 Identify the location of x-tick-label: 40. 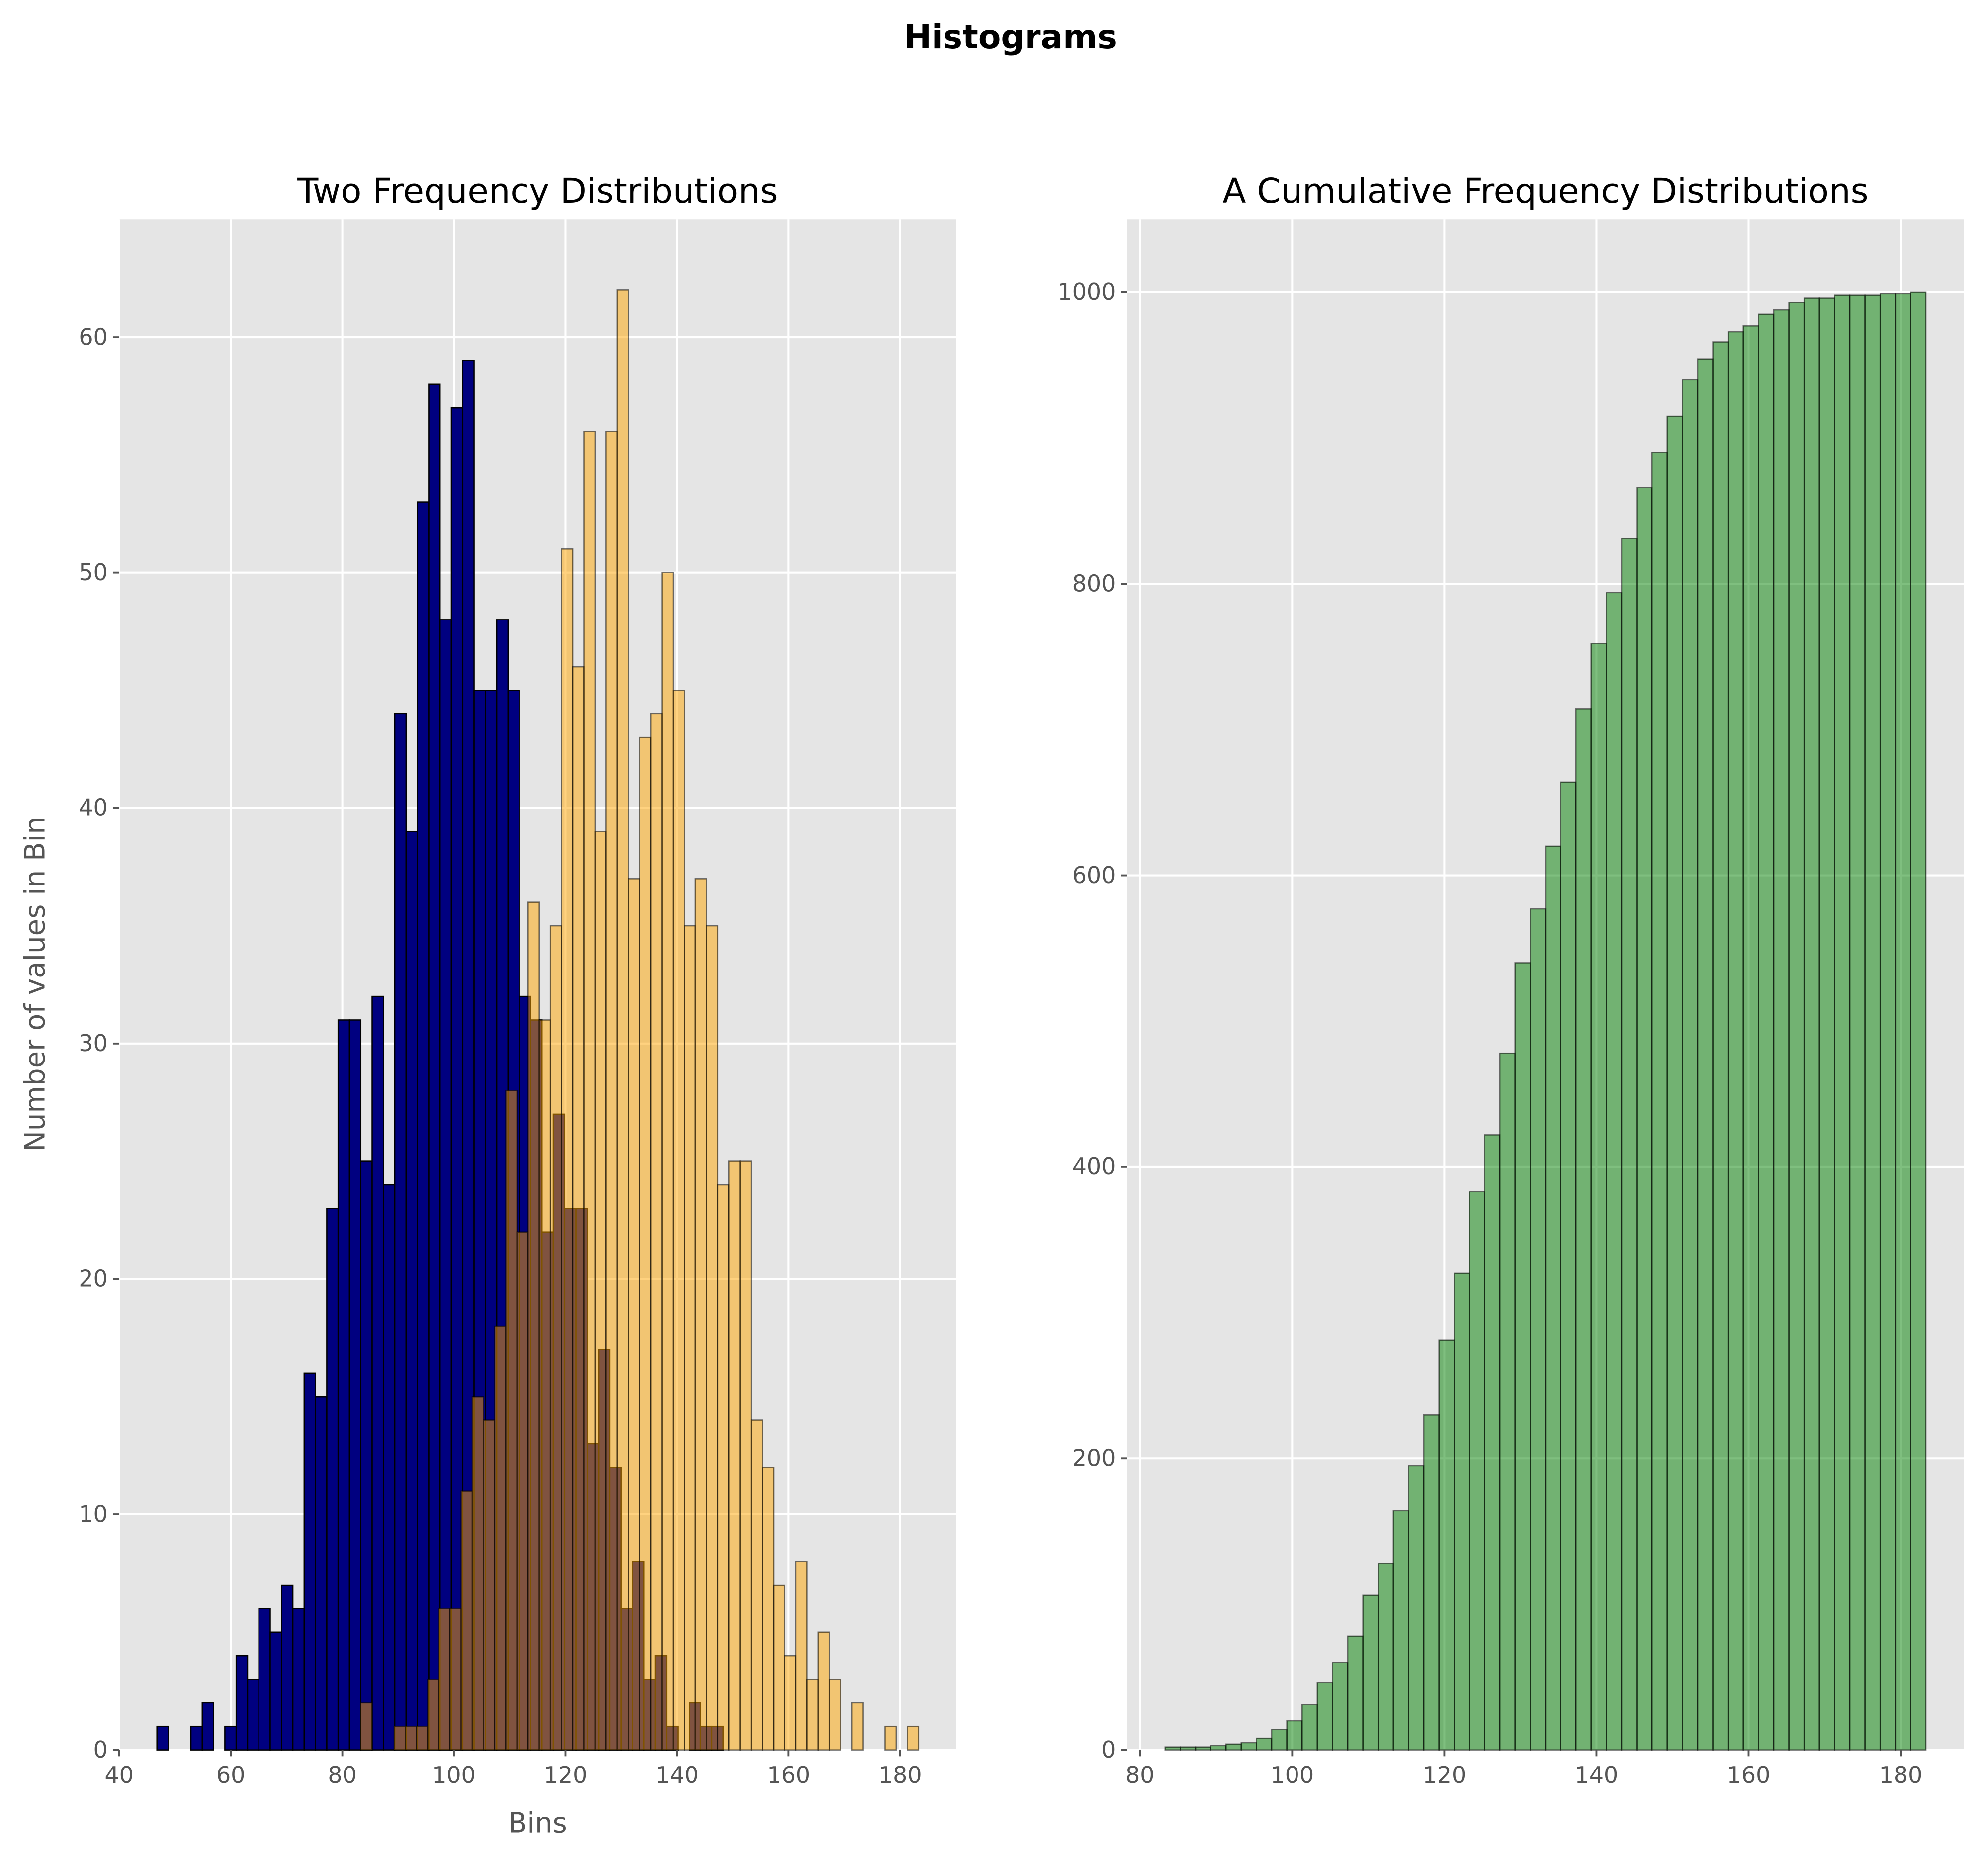
(120, 1775).